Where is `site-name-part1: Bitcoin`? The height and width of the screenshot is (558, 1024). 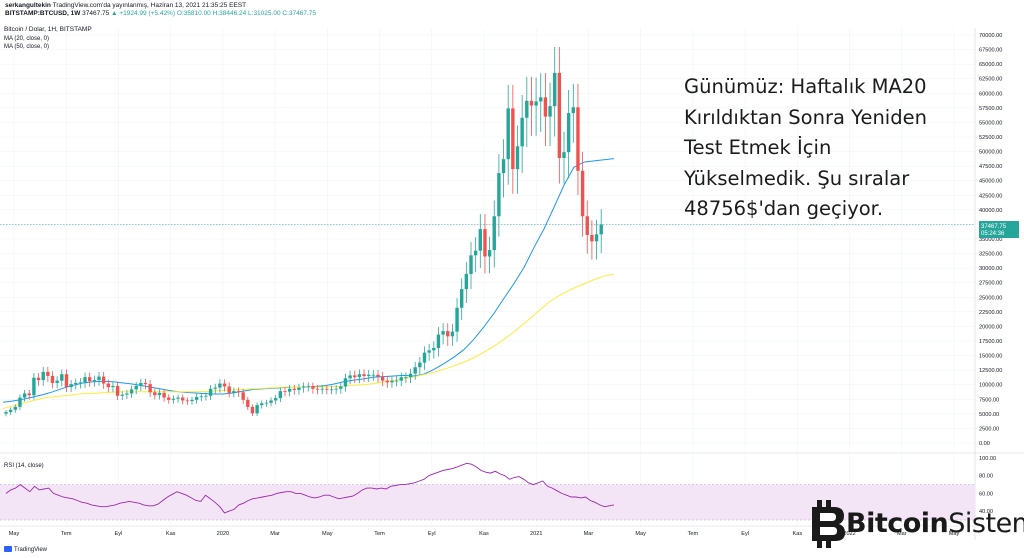 site-name-part1: Bitcoin is located at coordinates (897, 523).